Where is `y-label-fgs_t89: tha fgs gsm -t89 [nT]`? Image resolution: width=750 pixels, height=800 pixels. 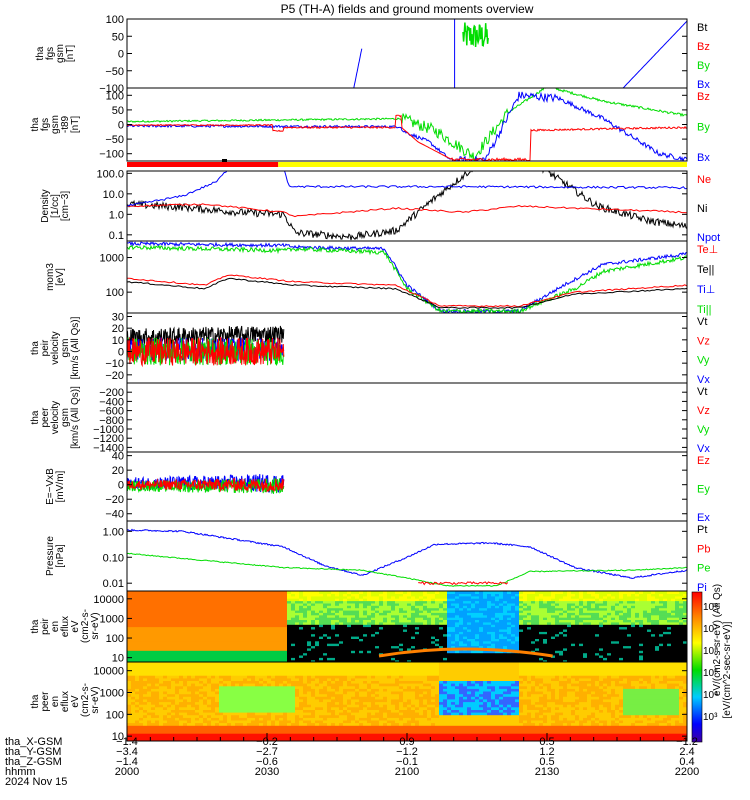 y-label-fgs_t89: tha fgs gsm -t89 [nT] is located at coordinates (55, 124).